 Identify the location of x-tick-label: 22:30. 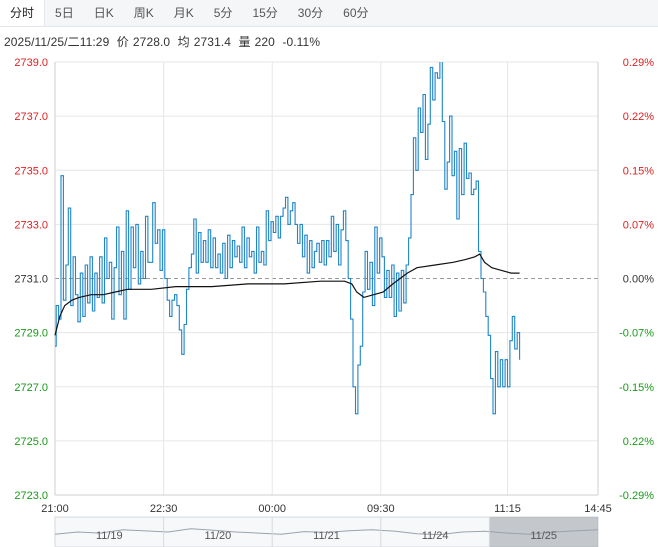
(164, 509).